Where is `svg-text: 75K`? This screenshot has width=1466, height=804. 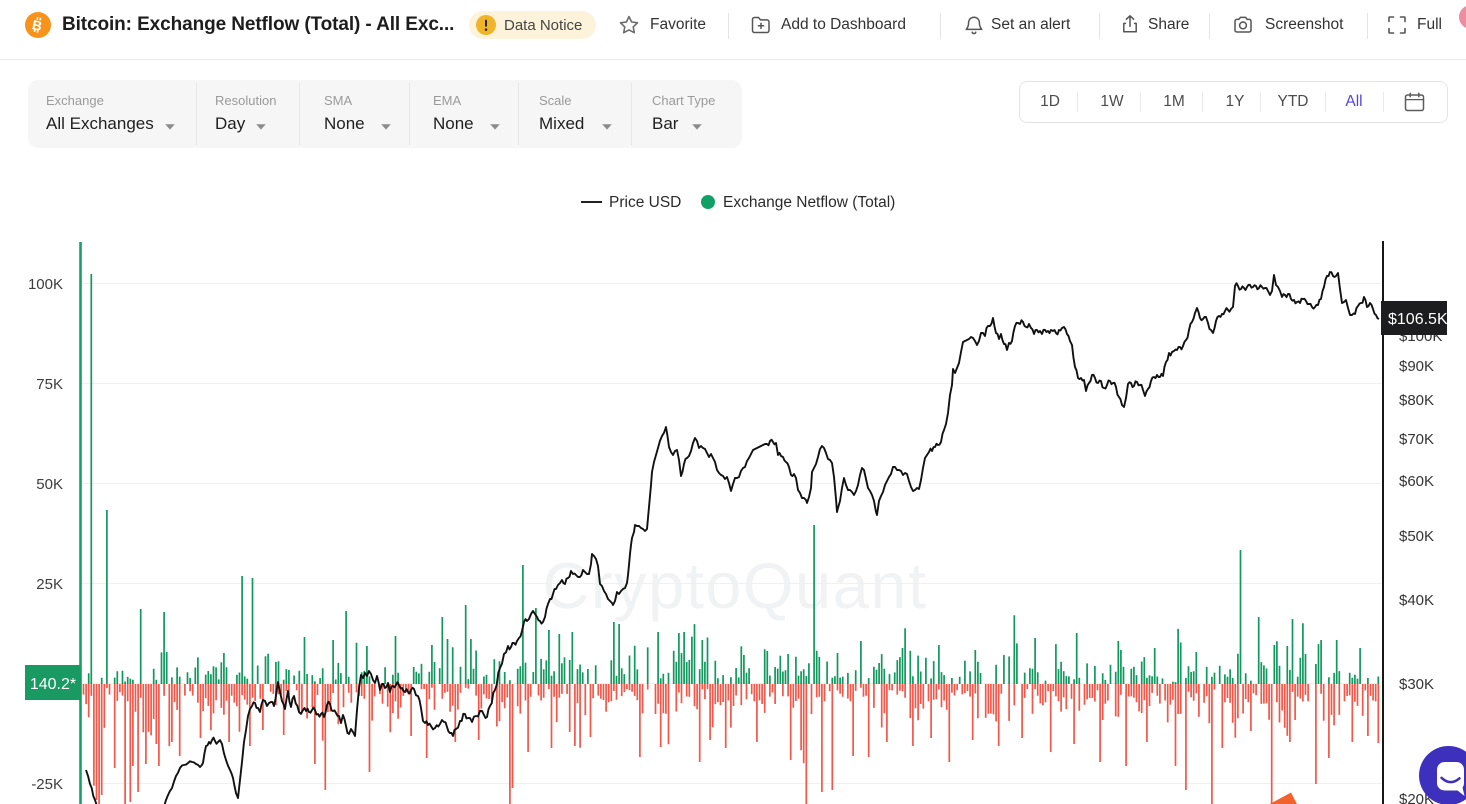 svg-text: 75K is located at coordinates (49, 384).